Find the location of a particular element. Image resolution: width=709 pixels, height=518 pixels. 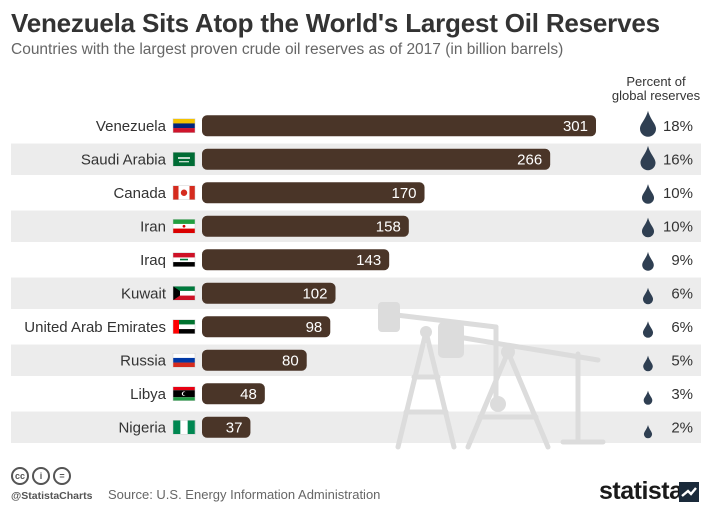

no-derivatives-icon: = is located at coordinates (62, 476).